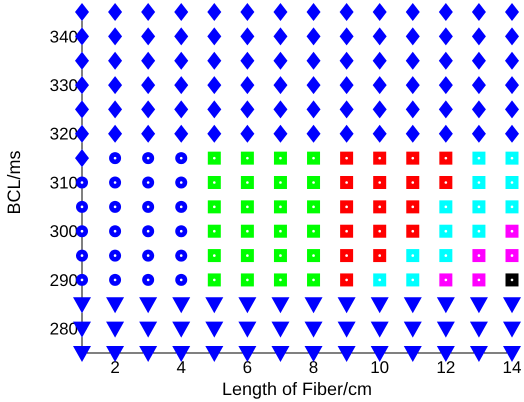 This screenshot has width=524, height=402. Describe the element at coordinates (14, 182) in the screenshot. I see `y-axis-title: BCL/ms` at that location.